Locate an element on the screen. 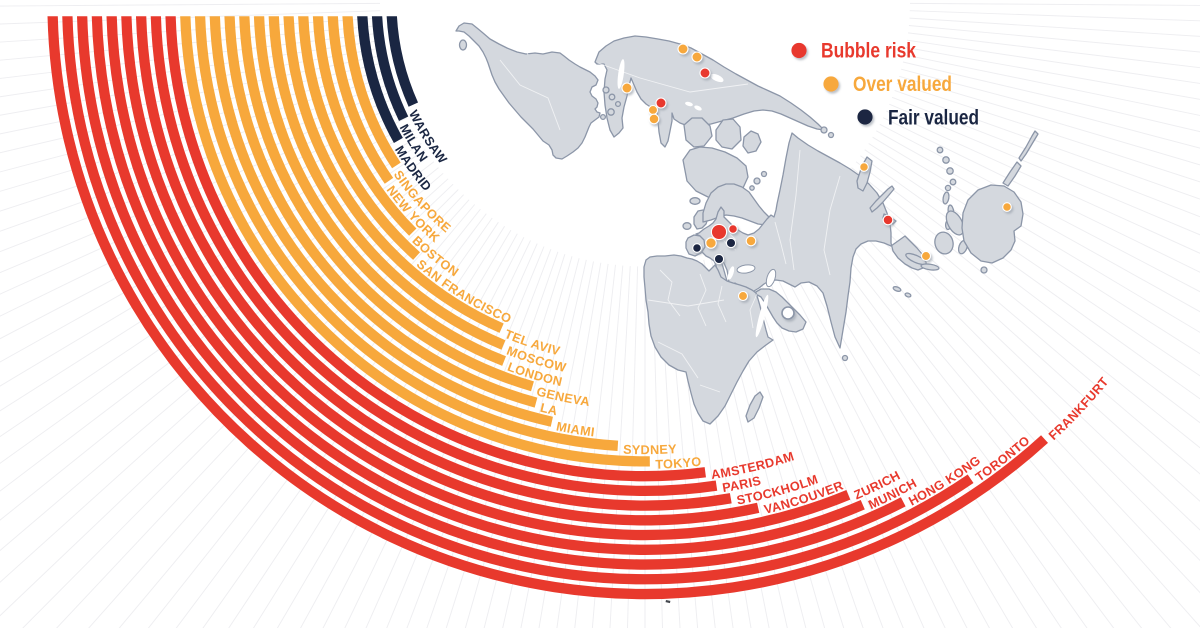 This screenshot has height=633, width=1200. svg-text: Bubble risk is located at coordinates (868, 51).